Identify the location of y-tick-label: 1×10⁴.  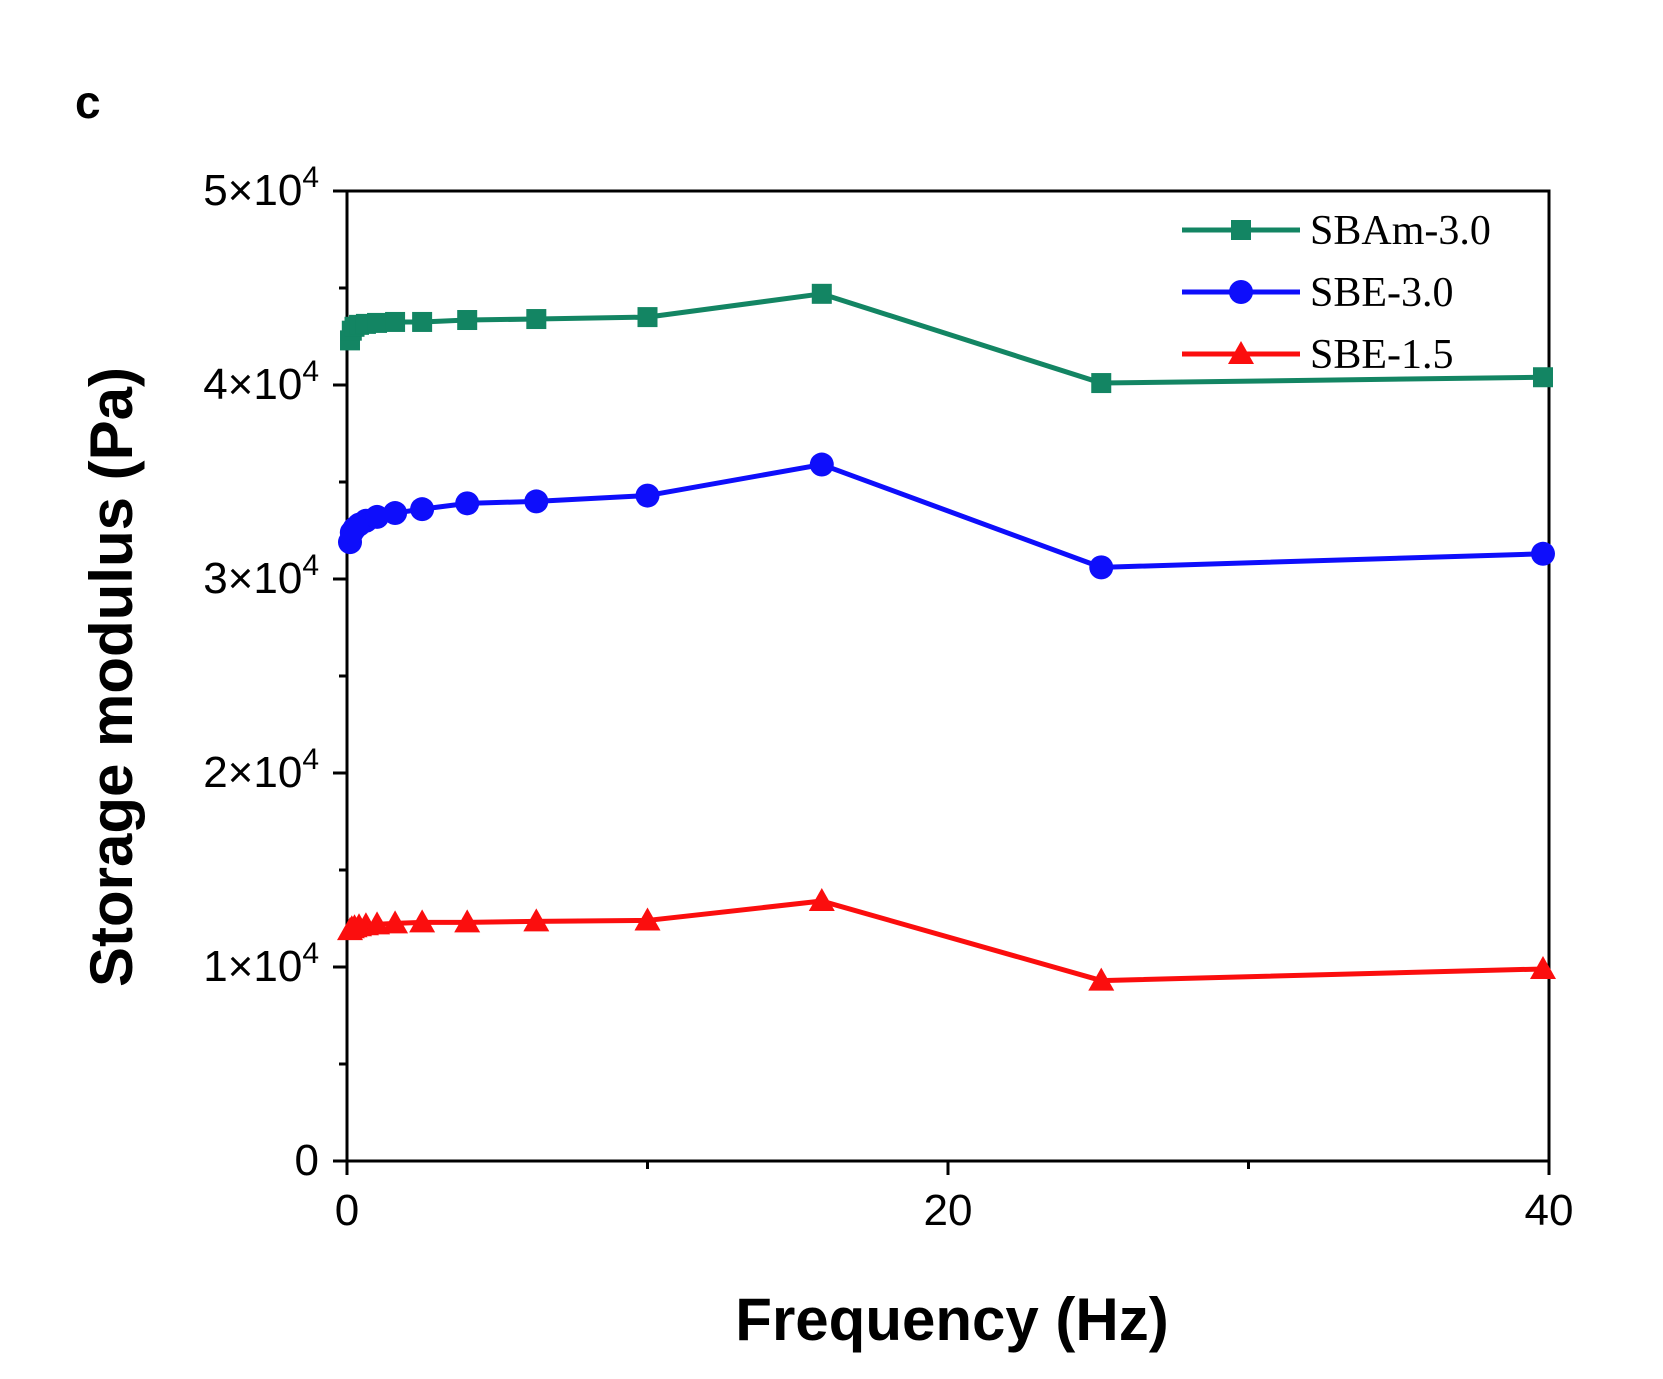
(261, 964).